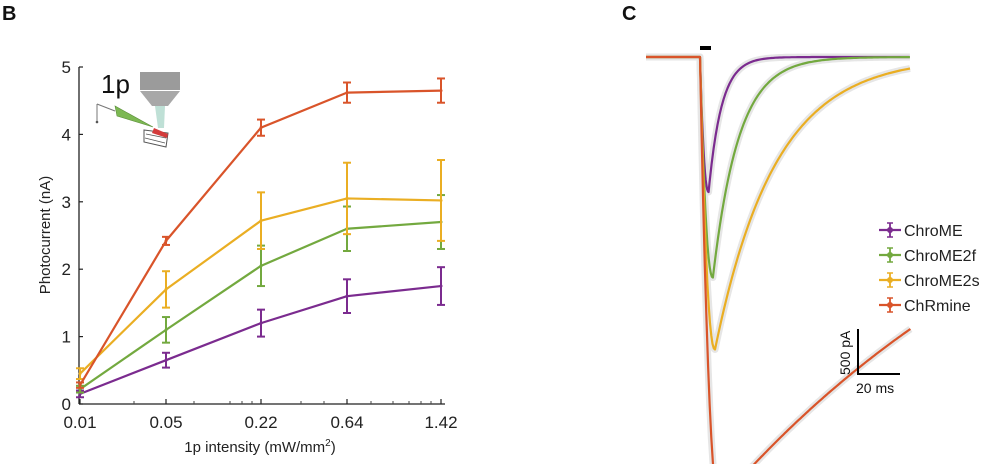  Describe the element at coordinates (705, 48) in the screenshot. I see `stimulus-bar` at that location.